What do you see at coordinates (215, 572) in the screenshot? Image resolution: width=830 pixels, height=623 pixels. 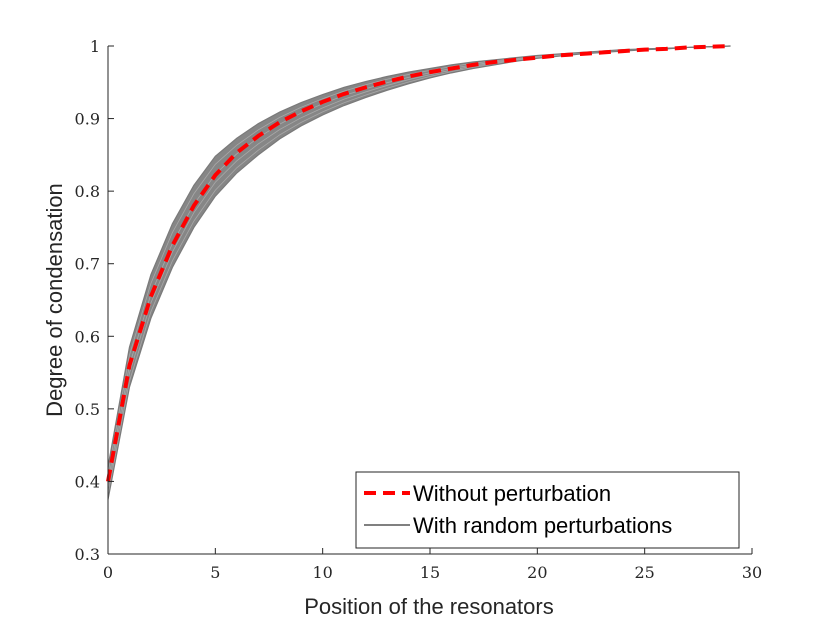 I see `x-tick-label: 5` at bounding box center [215, 572].